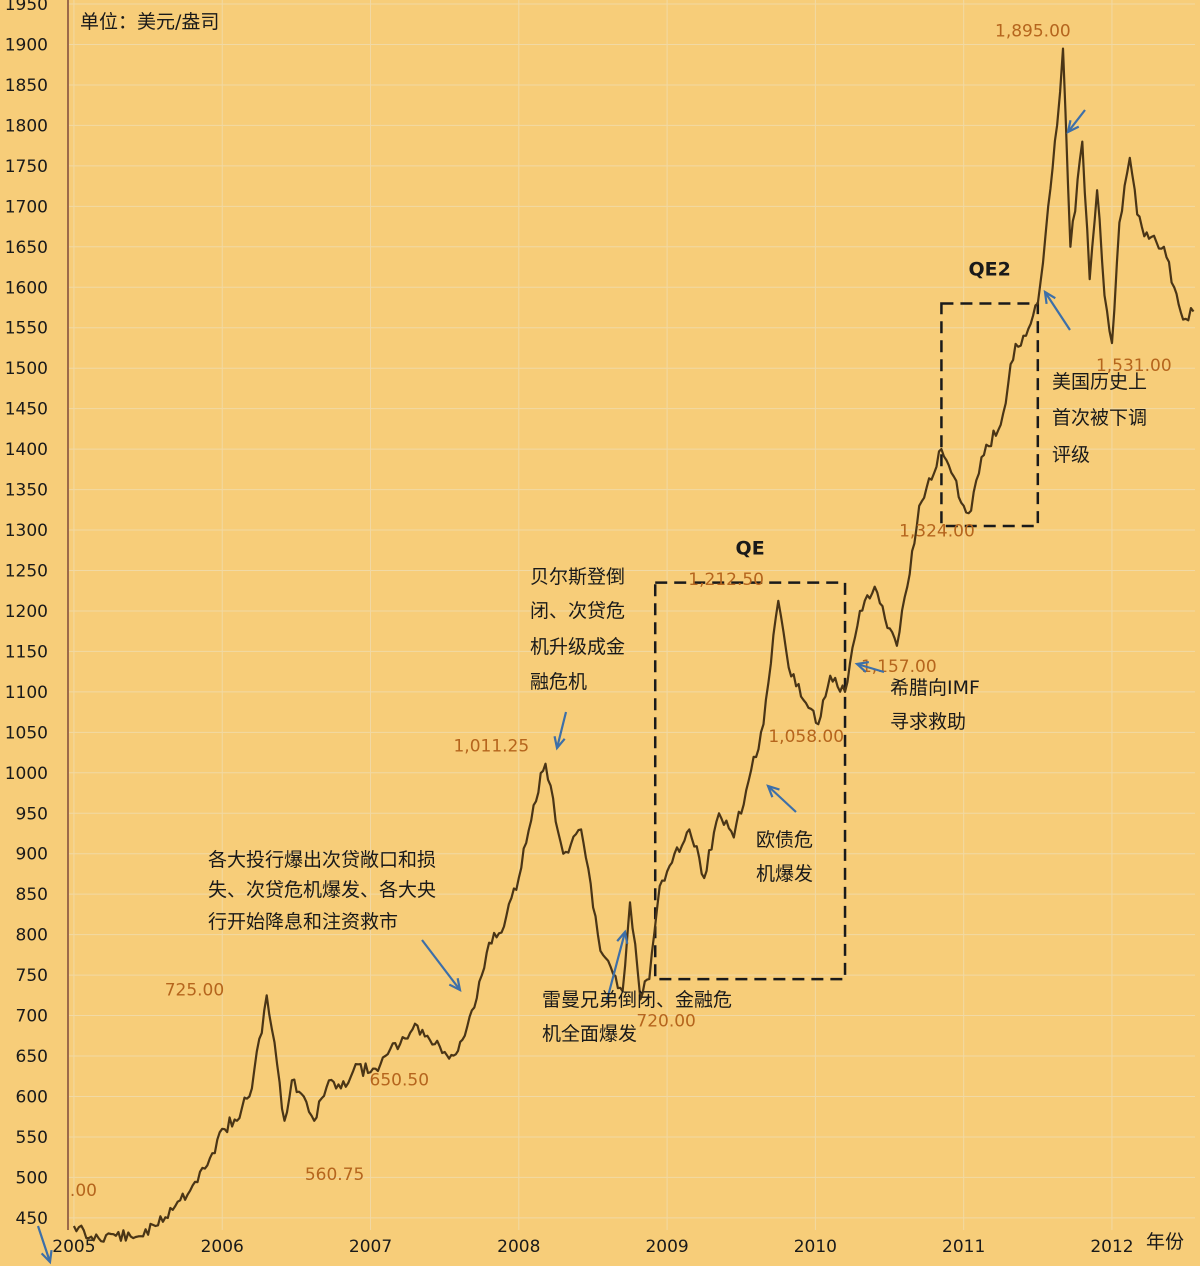 The width and height of the screenshot is (1200, 1266). Describe the element at coordinates (937, 532) in the screenshot. I see `value-label: 1,324.00` at that location.